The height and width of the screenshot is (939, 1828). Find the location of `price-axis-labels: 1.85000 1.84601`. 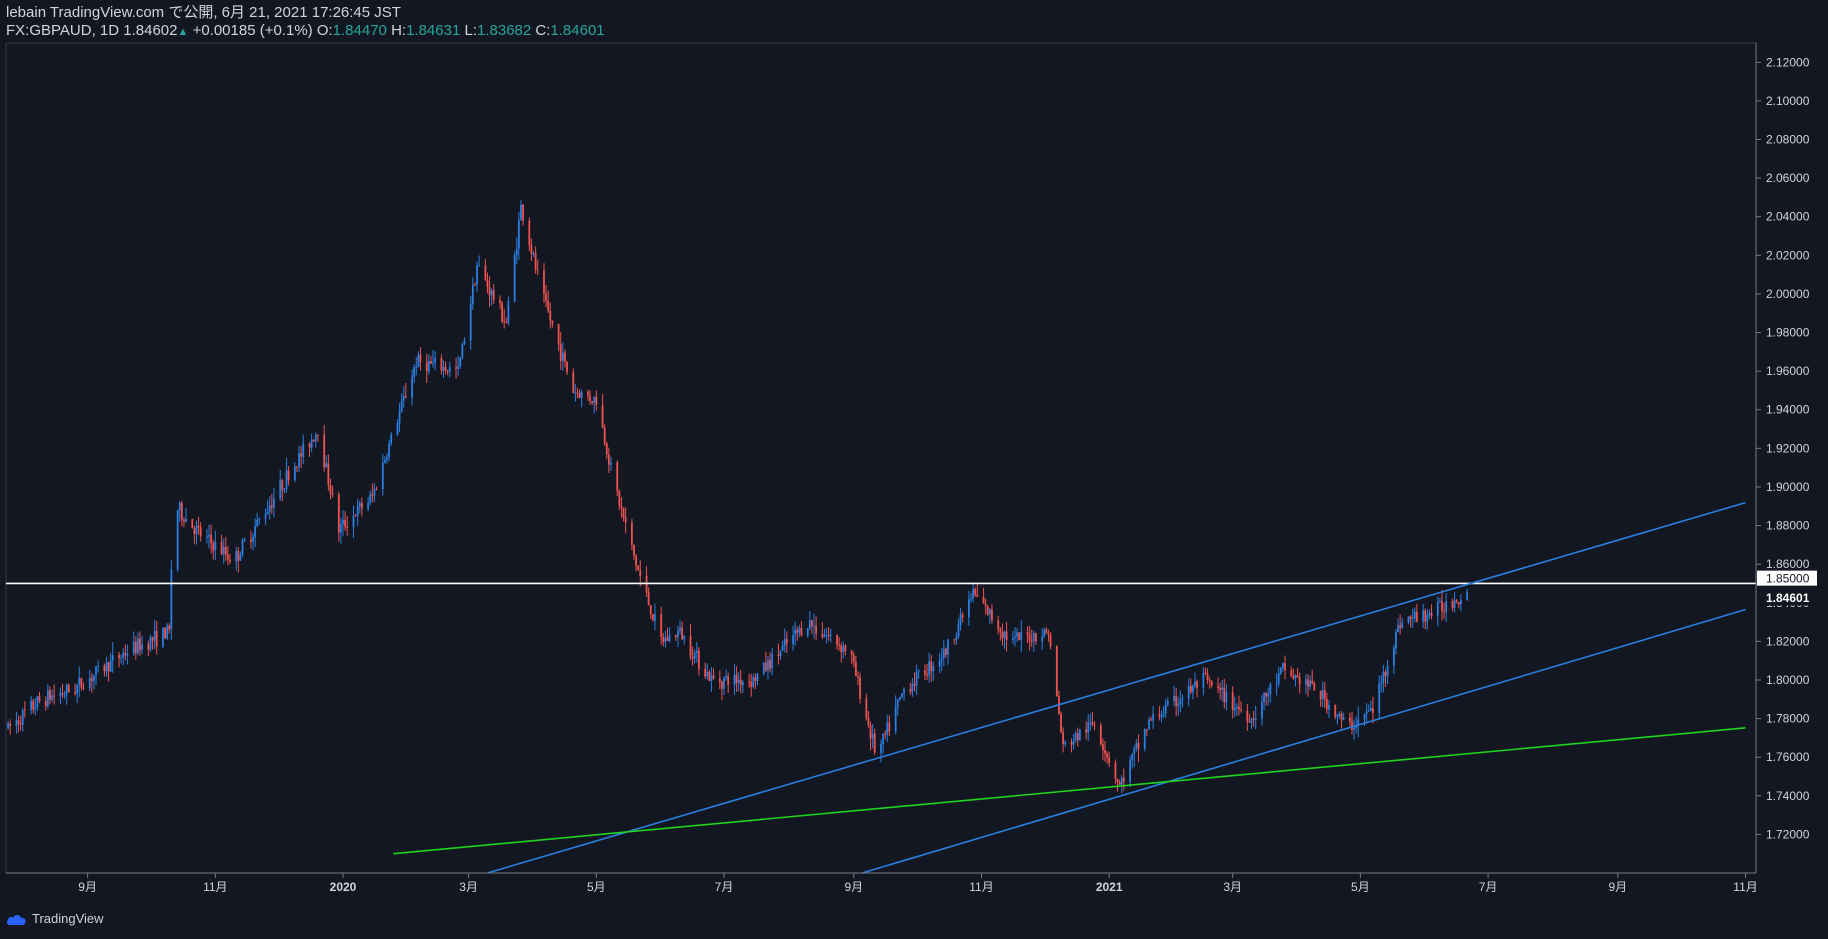

price-axis-labels: 1.85000 1.84601 is located at coordinates (1787, 588).